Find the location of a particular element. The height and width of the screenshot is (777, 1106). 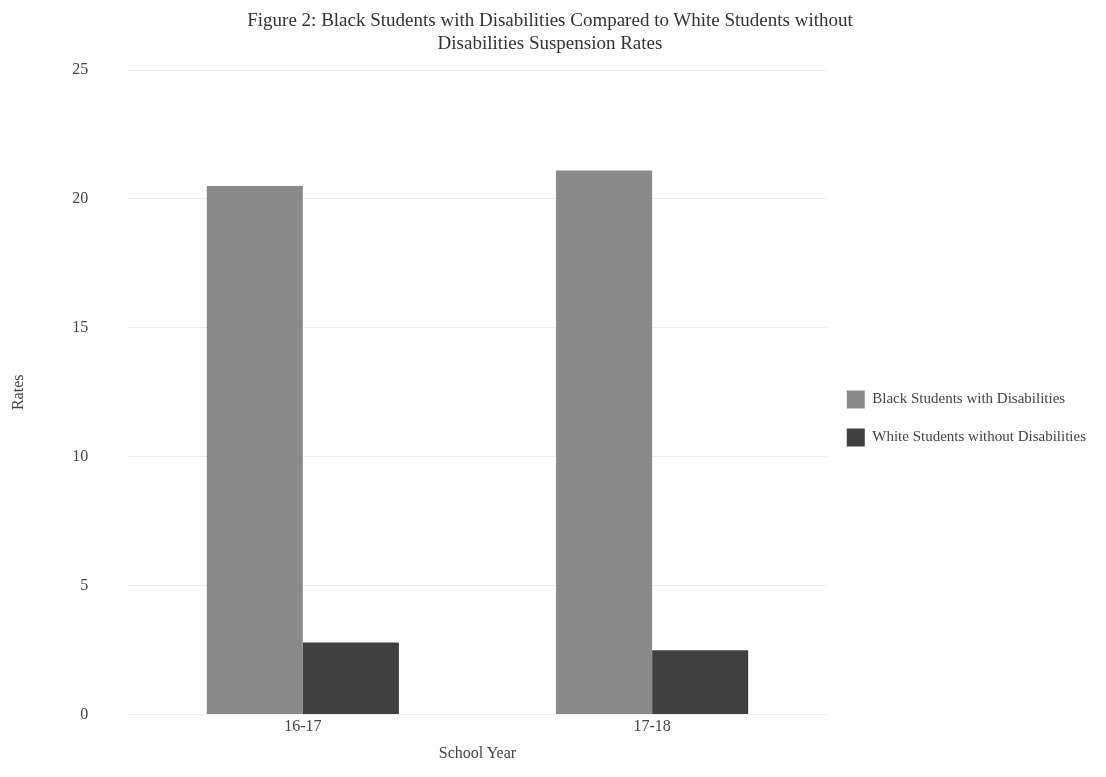

legend-label: White Students without Disabilities is located at coordinates (979, 436).